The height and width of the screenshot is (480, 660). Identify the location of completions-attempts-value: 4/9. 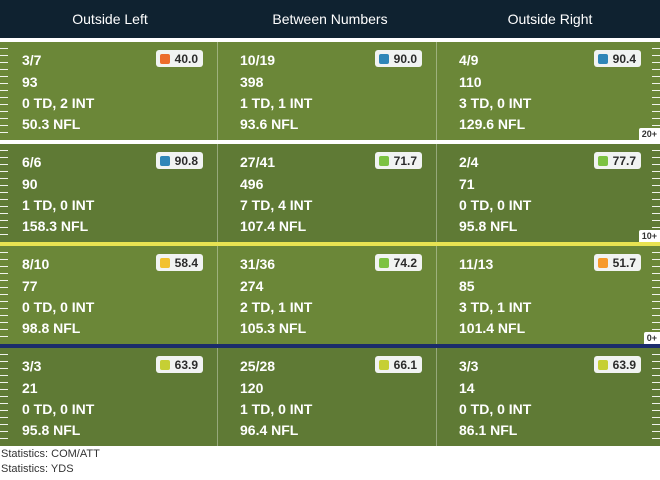
(469, 60).